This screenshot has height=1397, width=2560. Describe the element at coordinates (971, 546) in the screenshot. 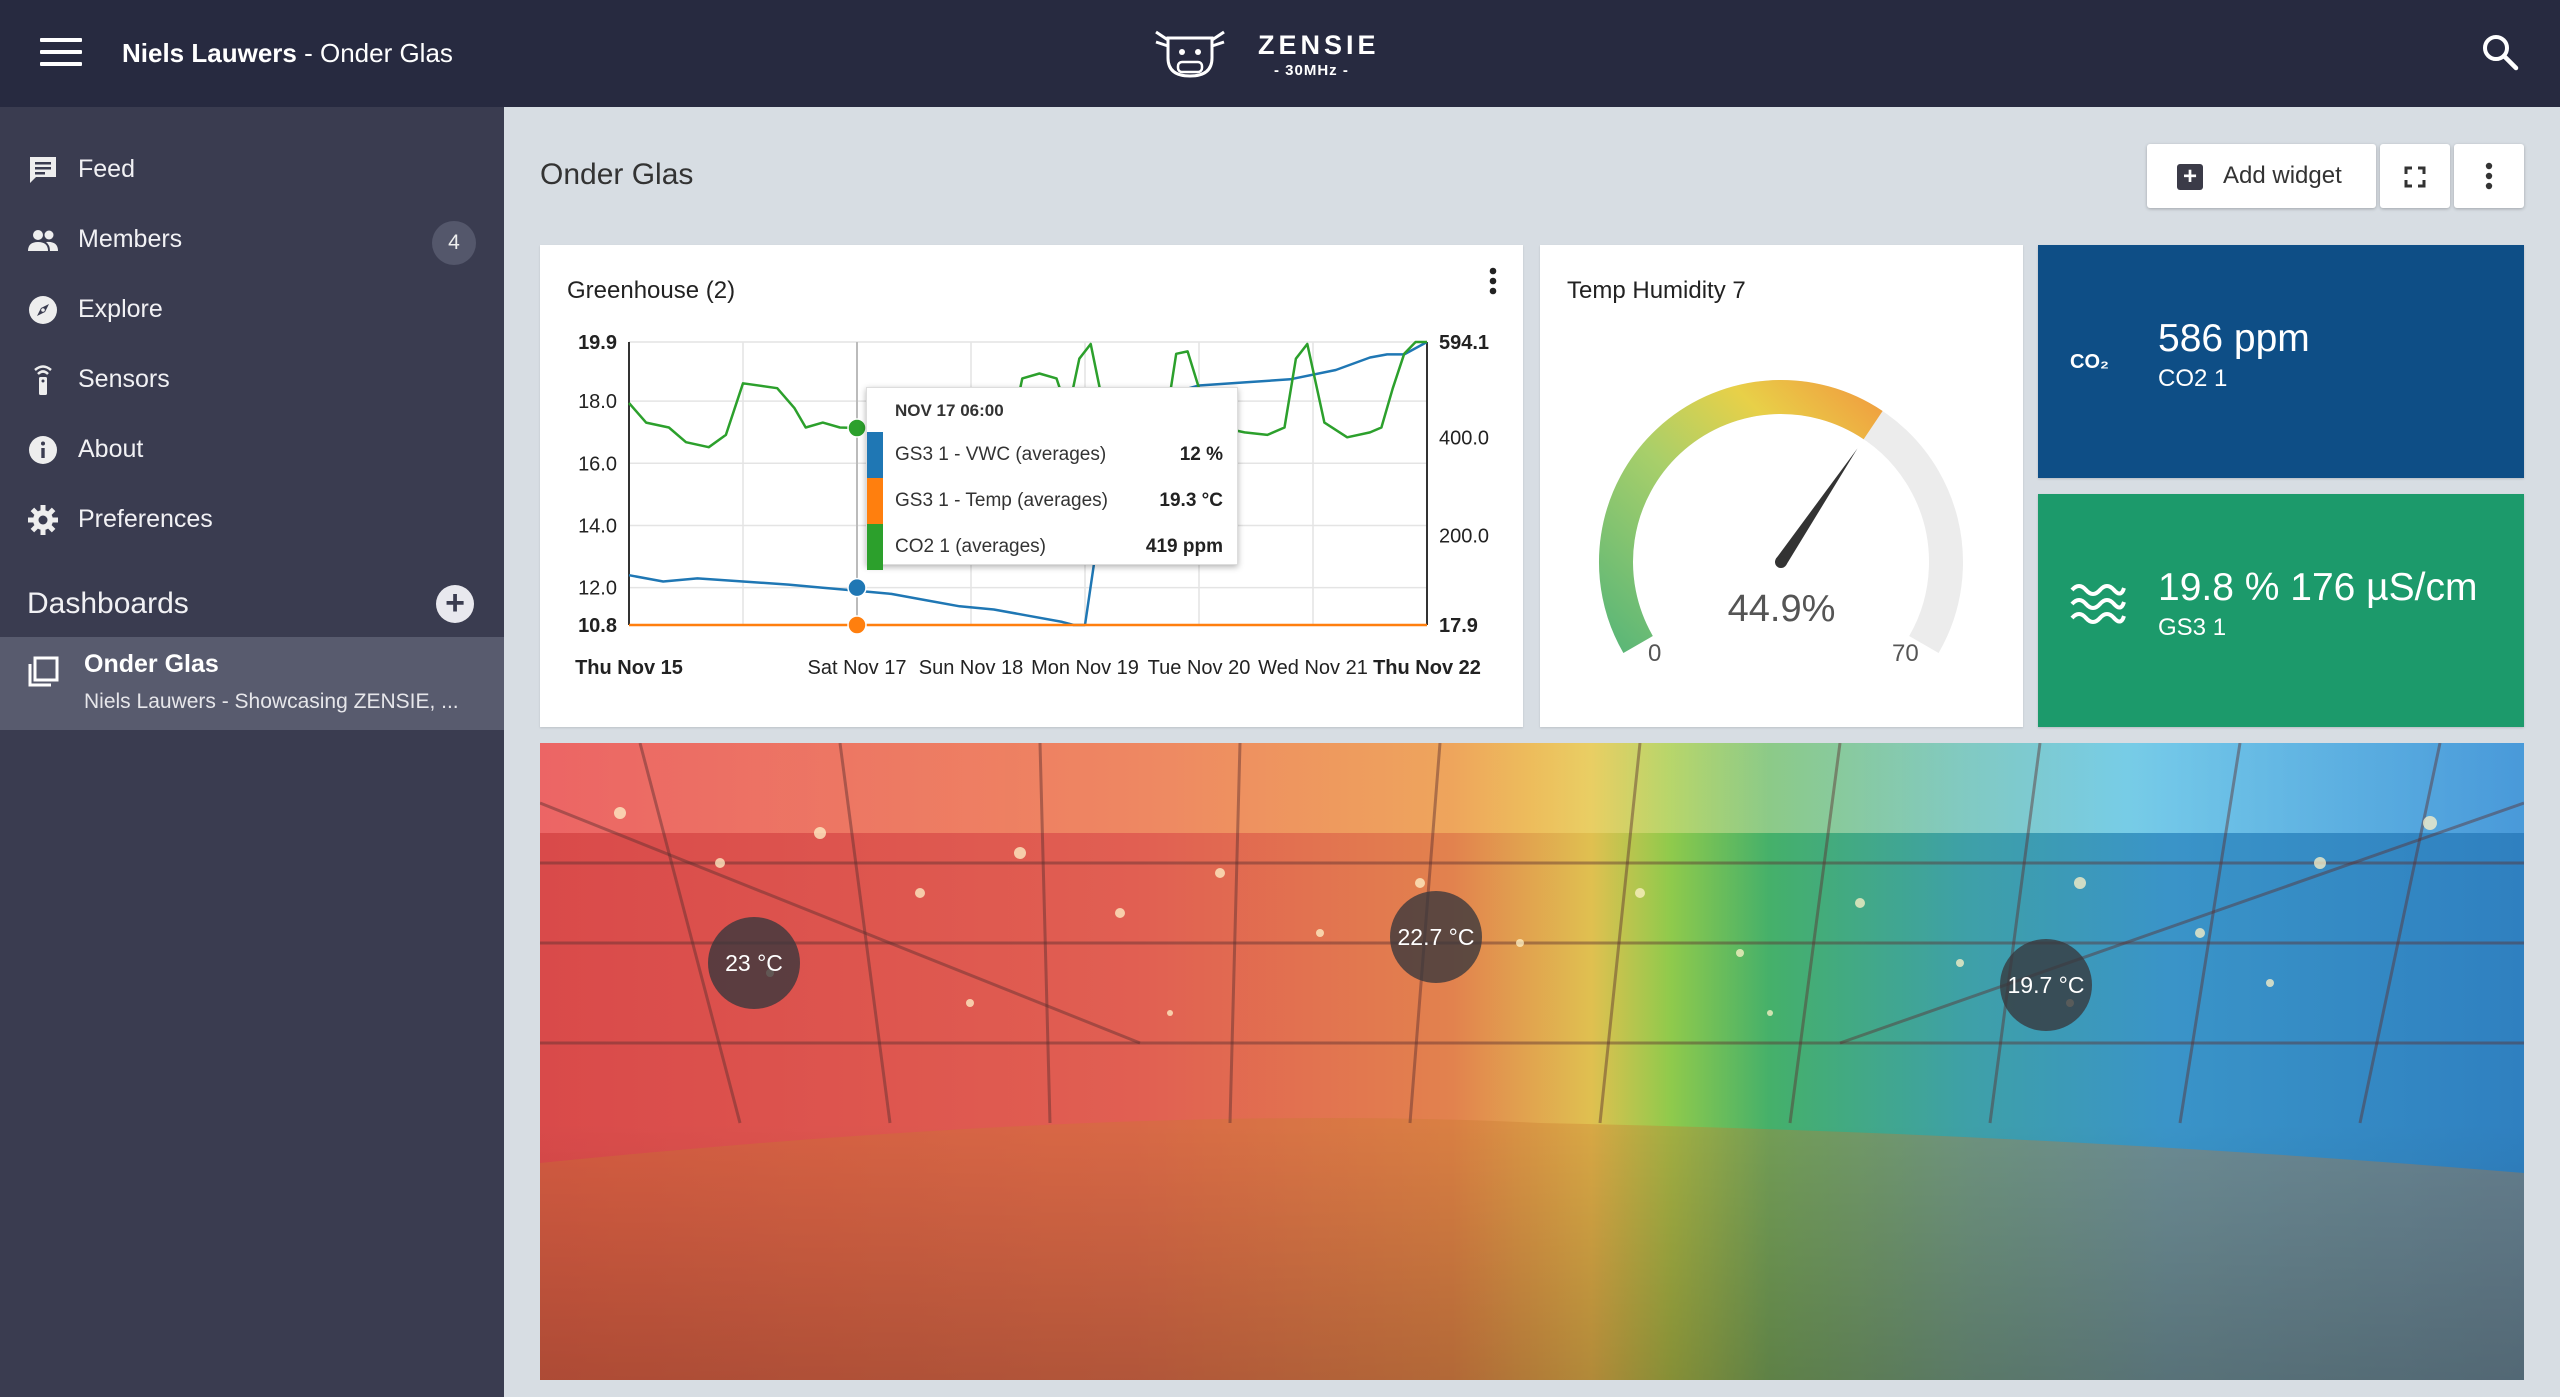

I see `tooltip-series-name: CO2 1 (averages)` at that location.